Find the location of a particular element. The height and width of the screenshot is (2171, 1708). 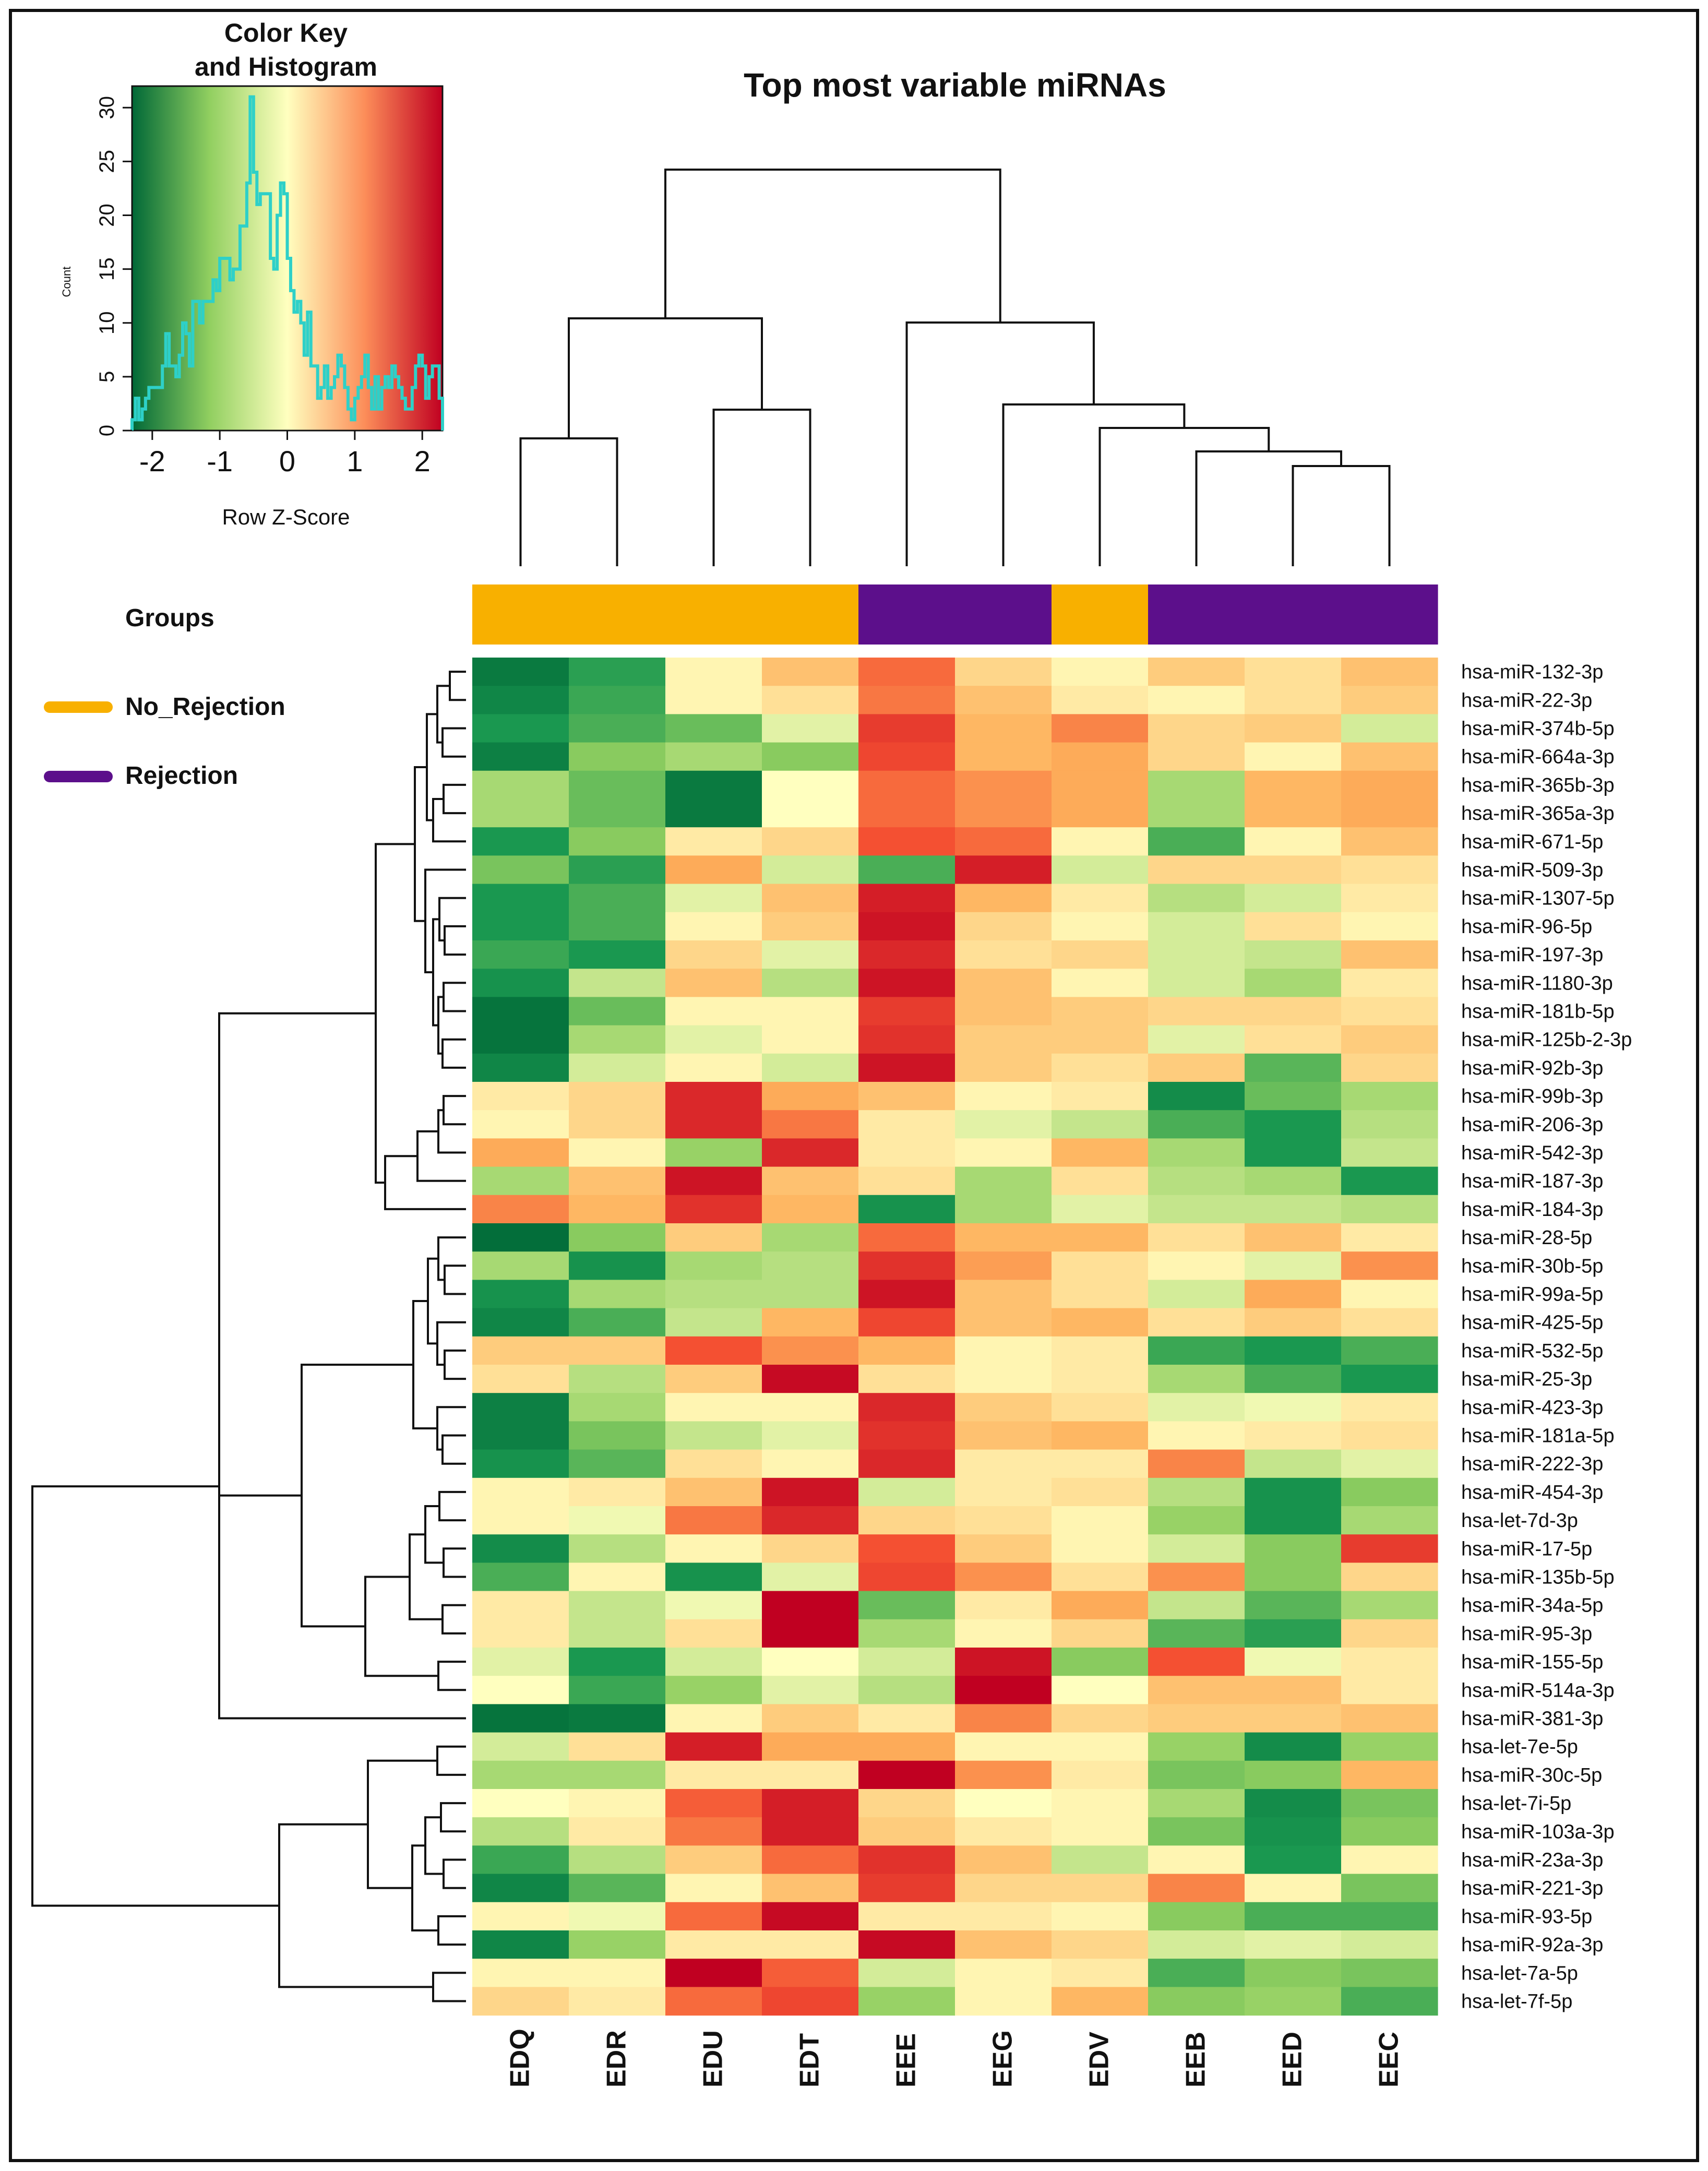

column-label: EEE is located at coordinates (906, 2060).